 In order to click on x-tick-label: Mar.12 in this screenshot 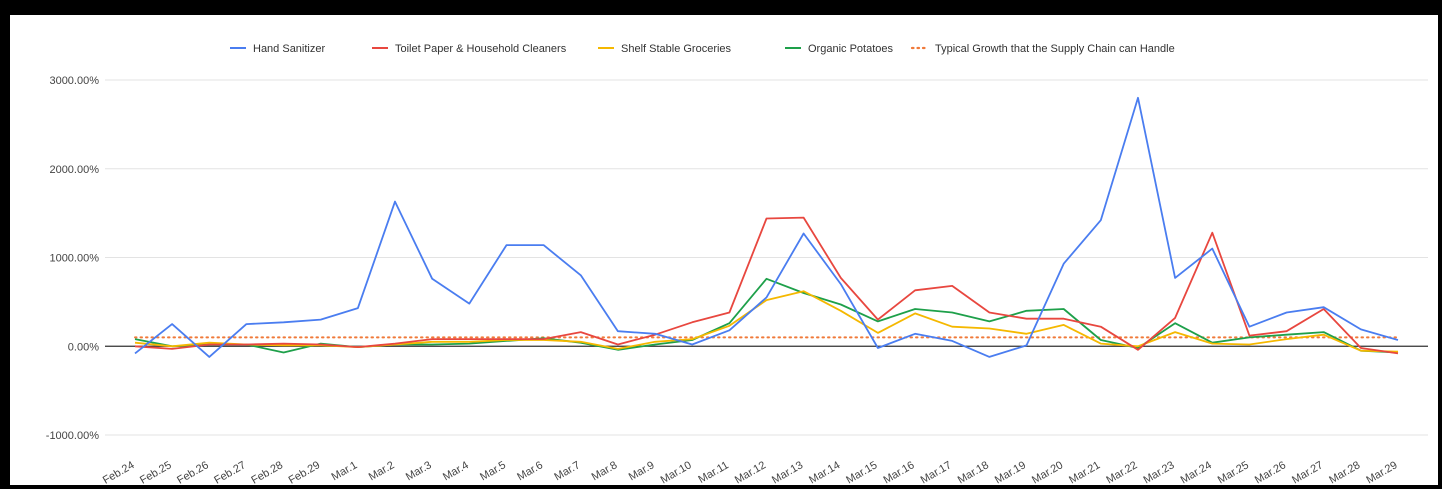, I will do `click(750, 472)`.